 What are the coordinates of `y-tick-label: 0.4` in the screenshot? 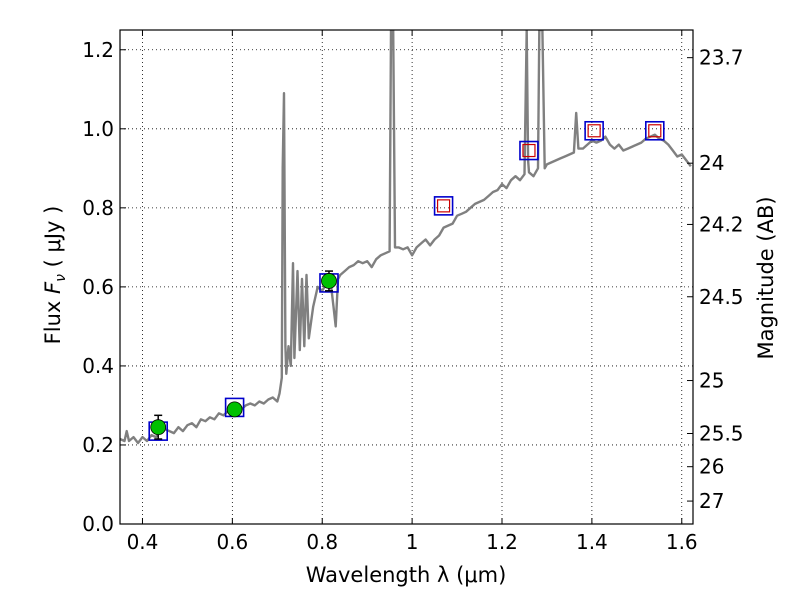 It's located at (98, 366).